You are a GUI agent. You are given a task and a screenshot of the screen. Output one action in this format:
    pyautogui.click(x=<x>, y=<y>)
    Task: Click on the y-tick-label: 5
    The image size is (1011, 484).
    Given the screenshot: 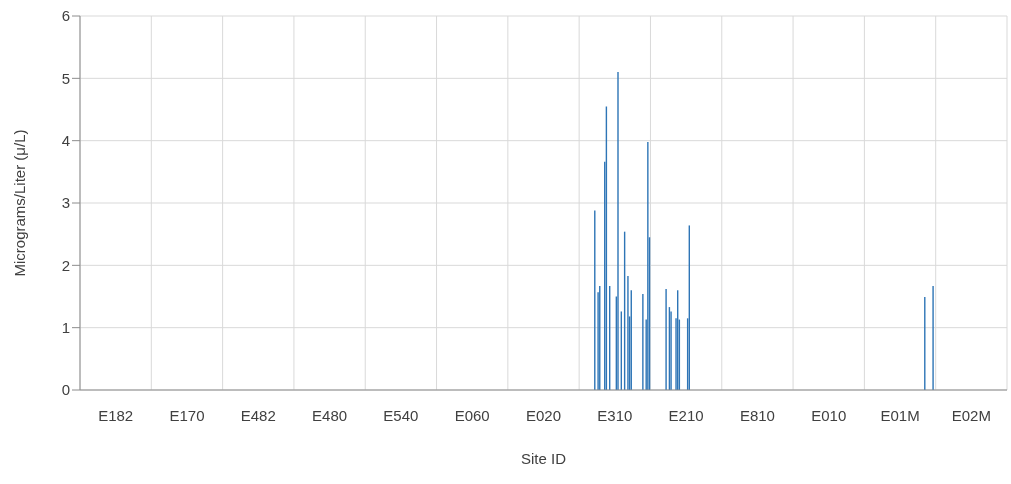 What is the action you would take?
    pyautogui.click(x=65, y=78)
    